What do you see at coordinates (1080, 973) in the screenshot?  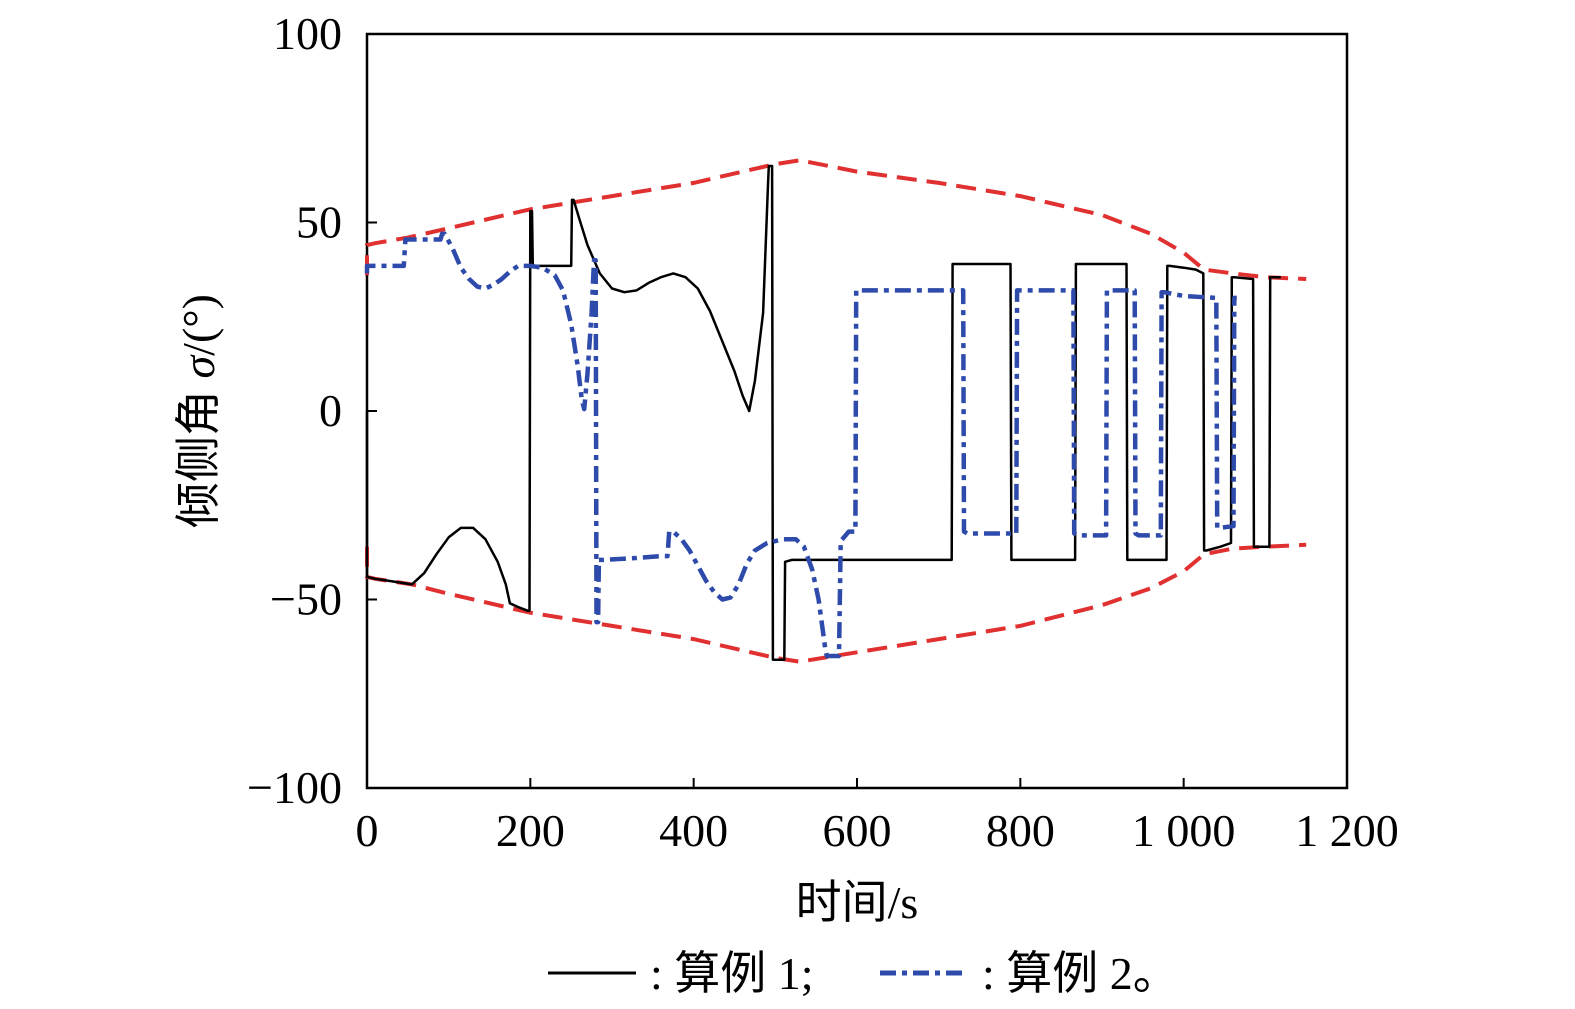 I see `legend-label-case2: : 算例 2。` at bounding box center [1080, 973].